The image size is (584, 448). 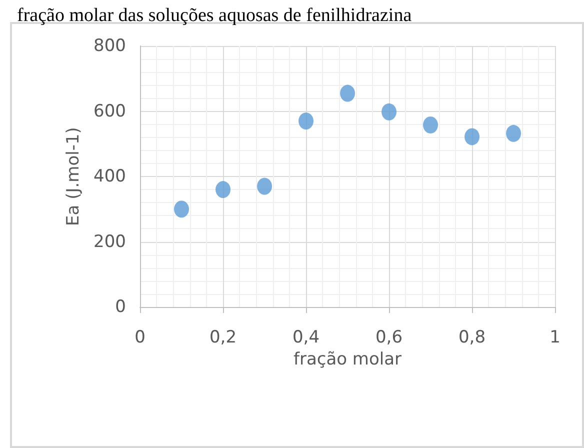 What do you see at coordinates (389, 338) in the screenshot?
I see `x-tick-label: 0,6` at bounding box center [389, 338].